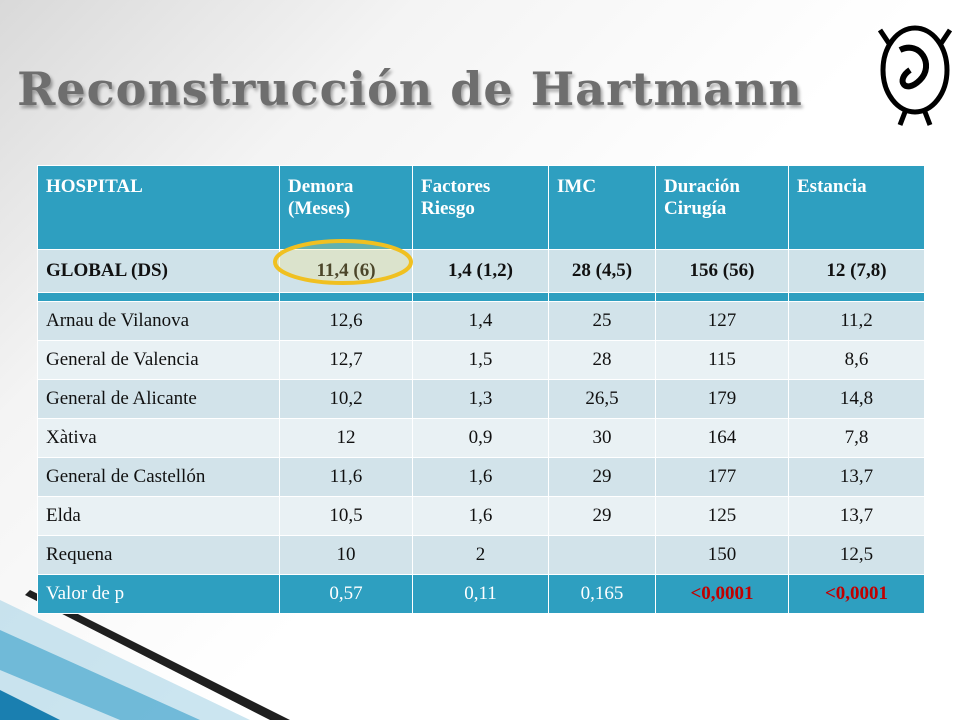 The height and width of the screenshot is (720, 960). I want to click on table-cell: 7,8, so click(856, 438).